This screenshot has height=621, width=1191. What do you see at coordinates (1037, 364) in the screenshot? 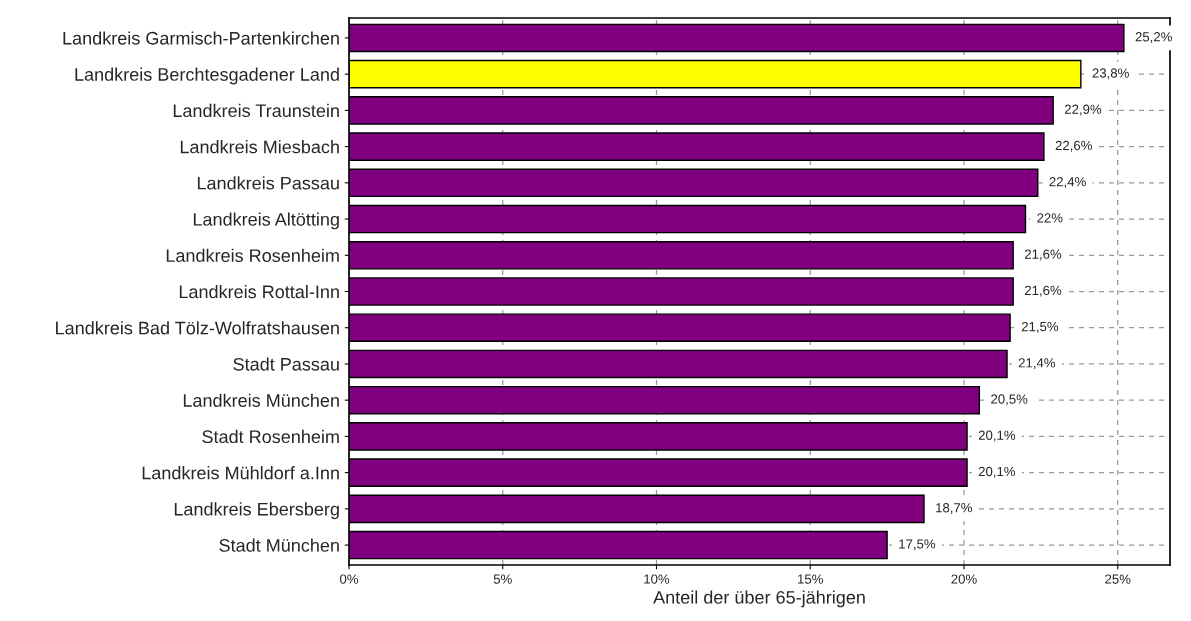
I see `data-label: 21,4%` at bounding box center [1037, 364].